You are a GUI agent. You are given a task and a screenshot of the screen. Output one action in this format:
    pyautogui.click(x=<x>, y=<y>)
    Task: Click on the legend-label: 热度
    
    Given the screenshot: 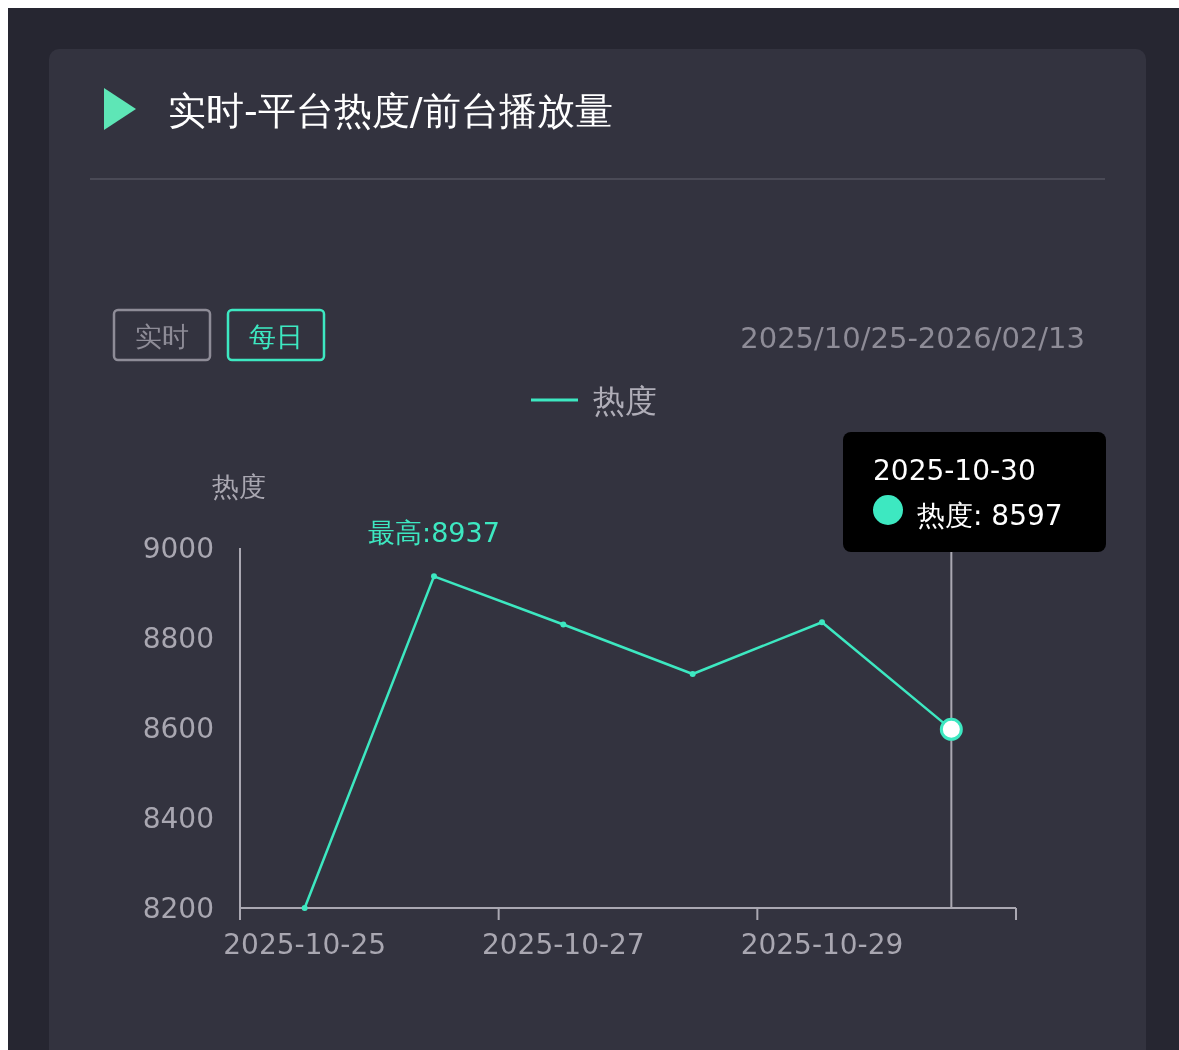 What is the action you would take?
    pyautogui.click(x=625, y=401)
    